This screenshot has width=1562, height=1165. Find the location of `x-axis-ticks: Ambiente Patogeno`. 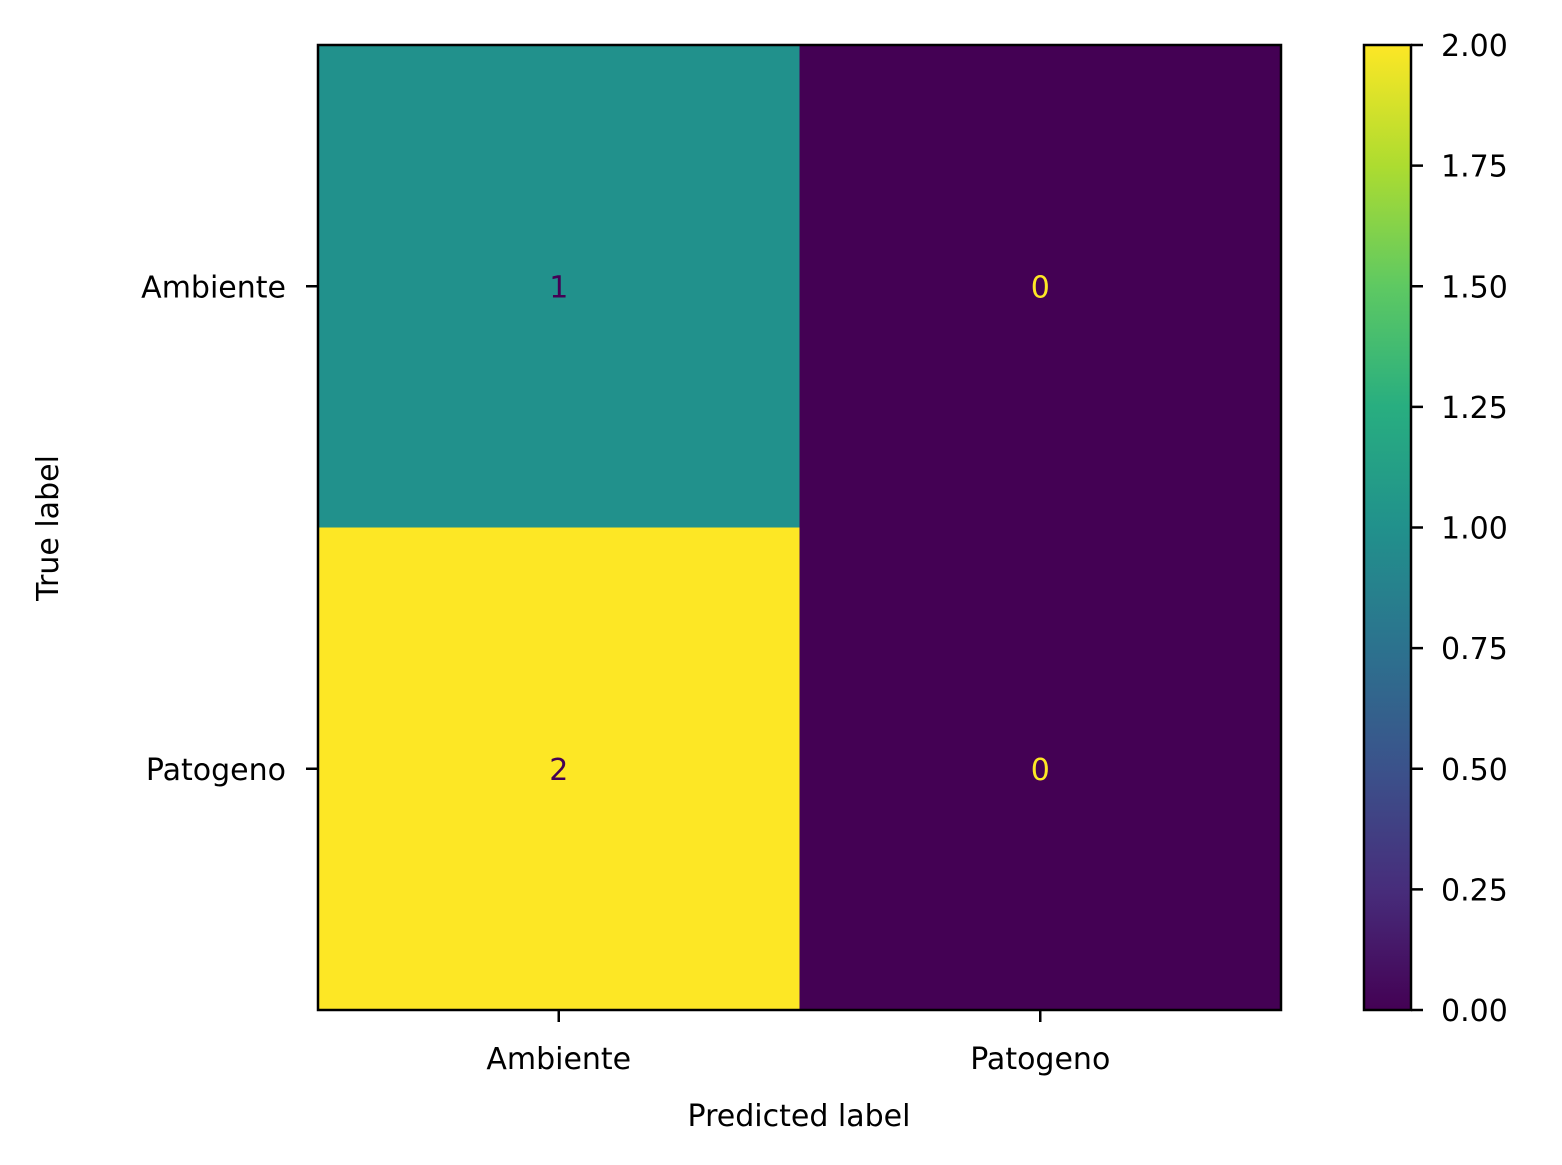

x-axis-ticks: Ambiente Patogeno is located at coordinates (798, 1043).